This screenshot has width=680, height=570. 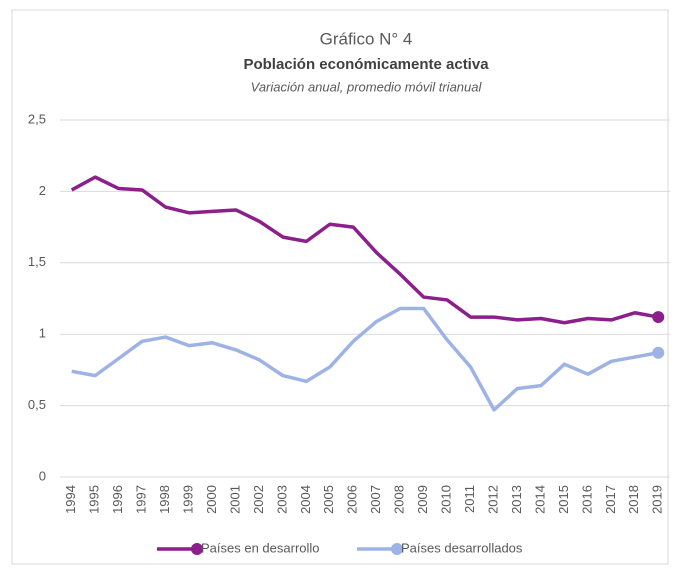 I want to click on chart-note: Variación anual, promedio móvil trianual, so click(x=367, y=86).